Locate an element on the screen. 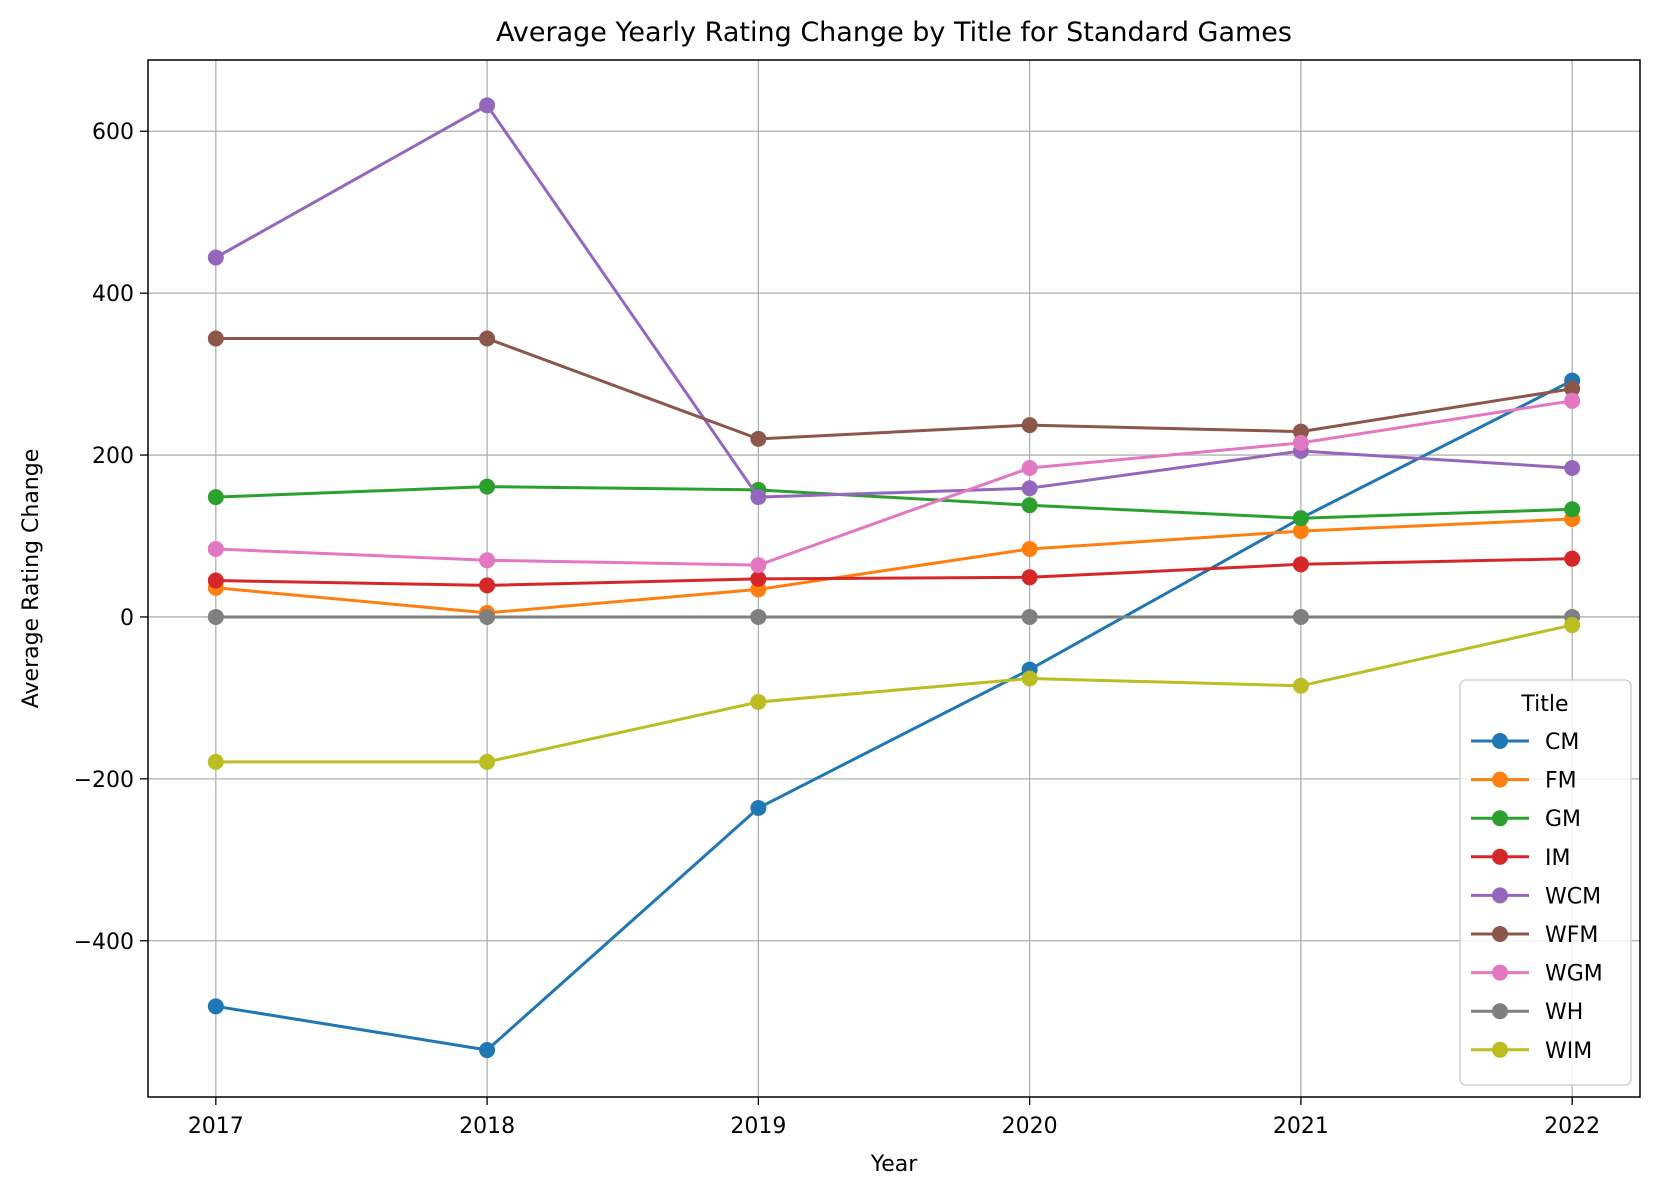  x-tick-label: 2020 is located at coordinates (1030, 1126).